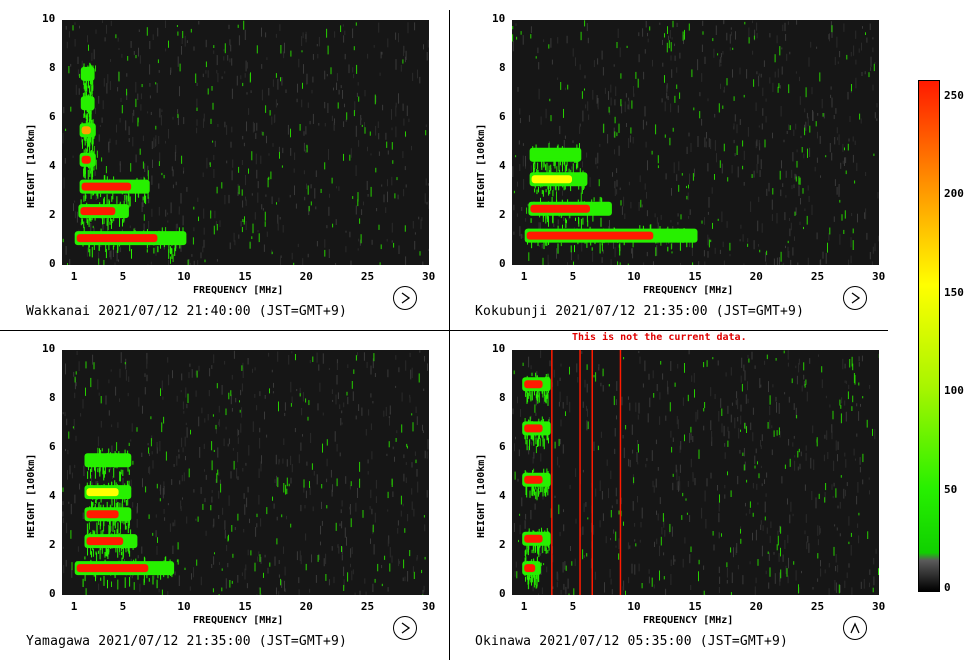 The image size is (968, 660). What do you see at coordinates (52, 67) in the screenshot?
I see `y-tick-label: 8` at bounding box center [52, 67].